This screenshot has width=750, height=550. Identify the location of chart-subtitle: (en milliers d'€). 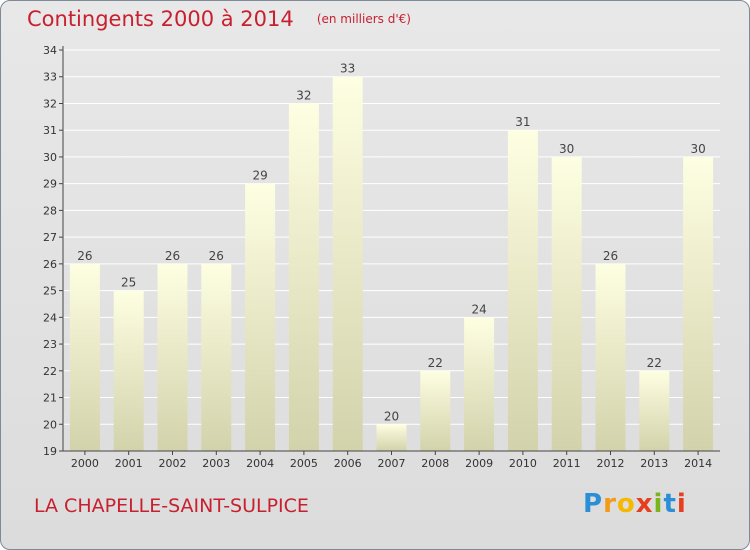
(363, 19).